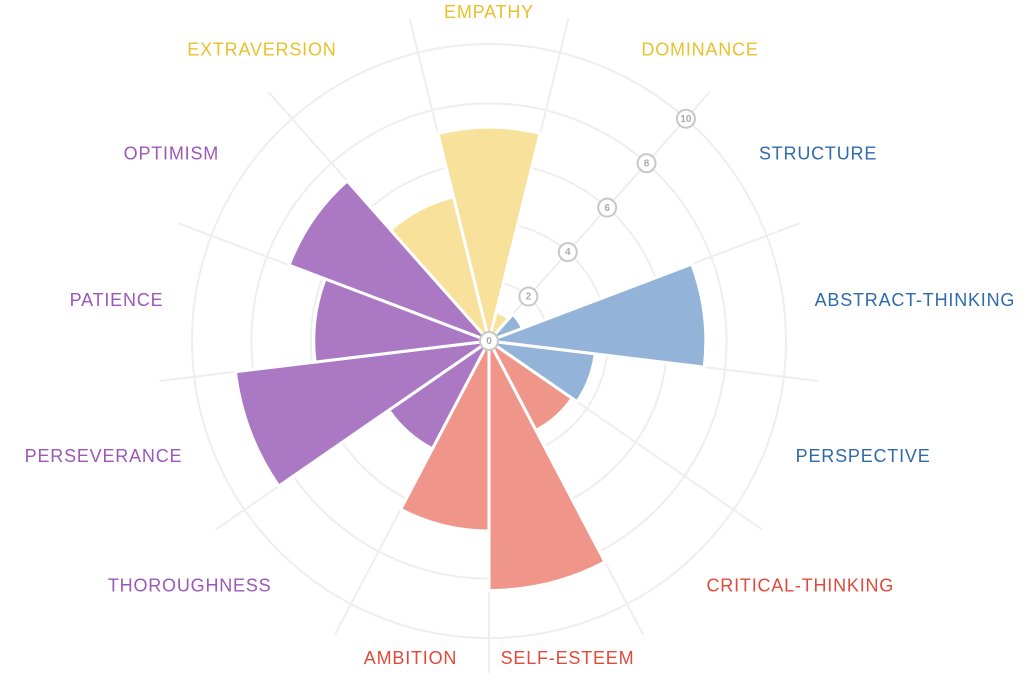 This screenshot has width=1028, height=684. I want to click on category-label: AMBITION, so click(410, 658).